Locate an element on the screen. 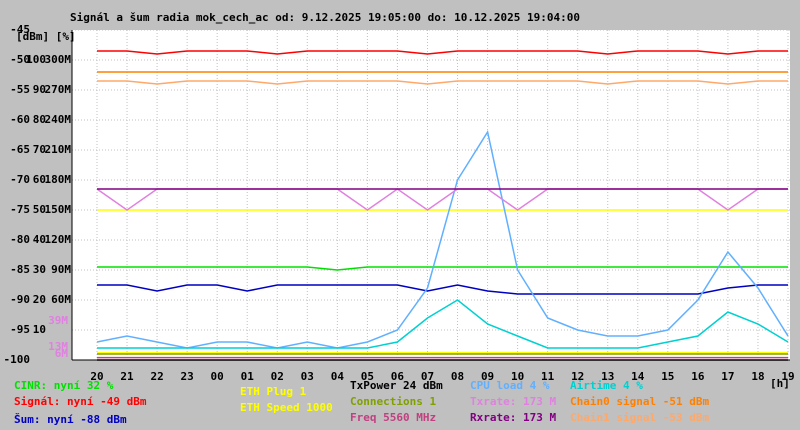 The height and width of the screenshot is (430, 800). x-tick-label: 03 is located at coordinates (307, 376).